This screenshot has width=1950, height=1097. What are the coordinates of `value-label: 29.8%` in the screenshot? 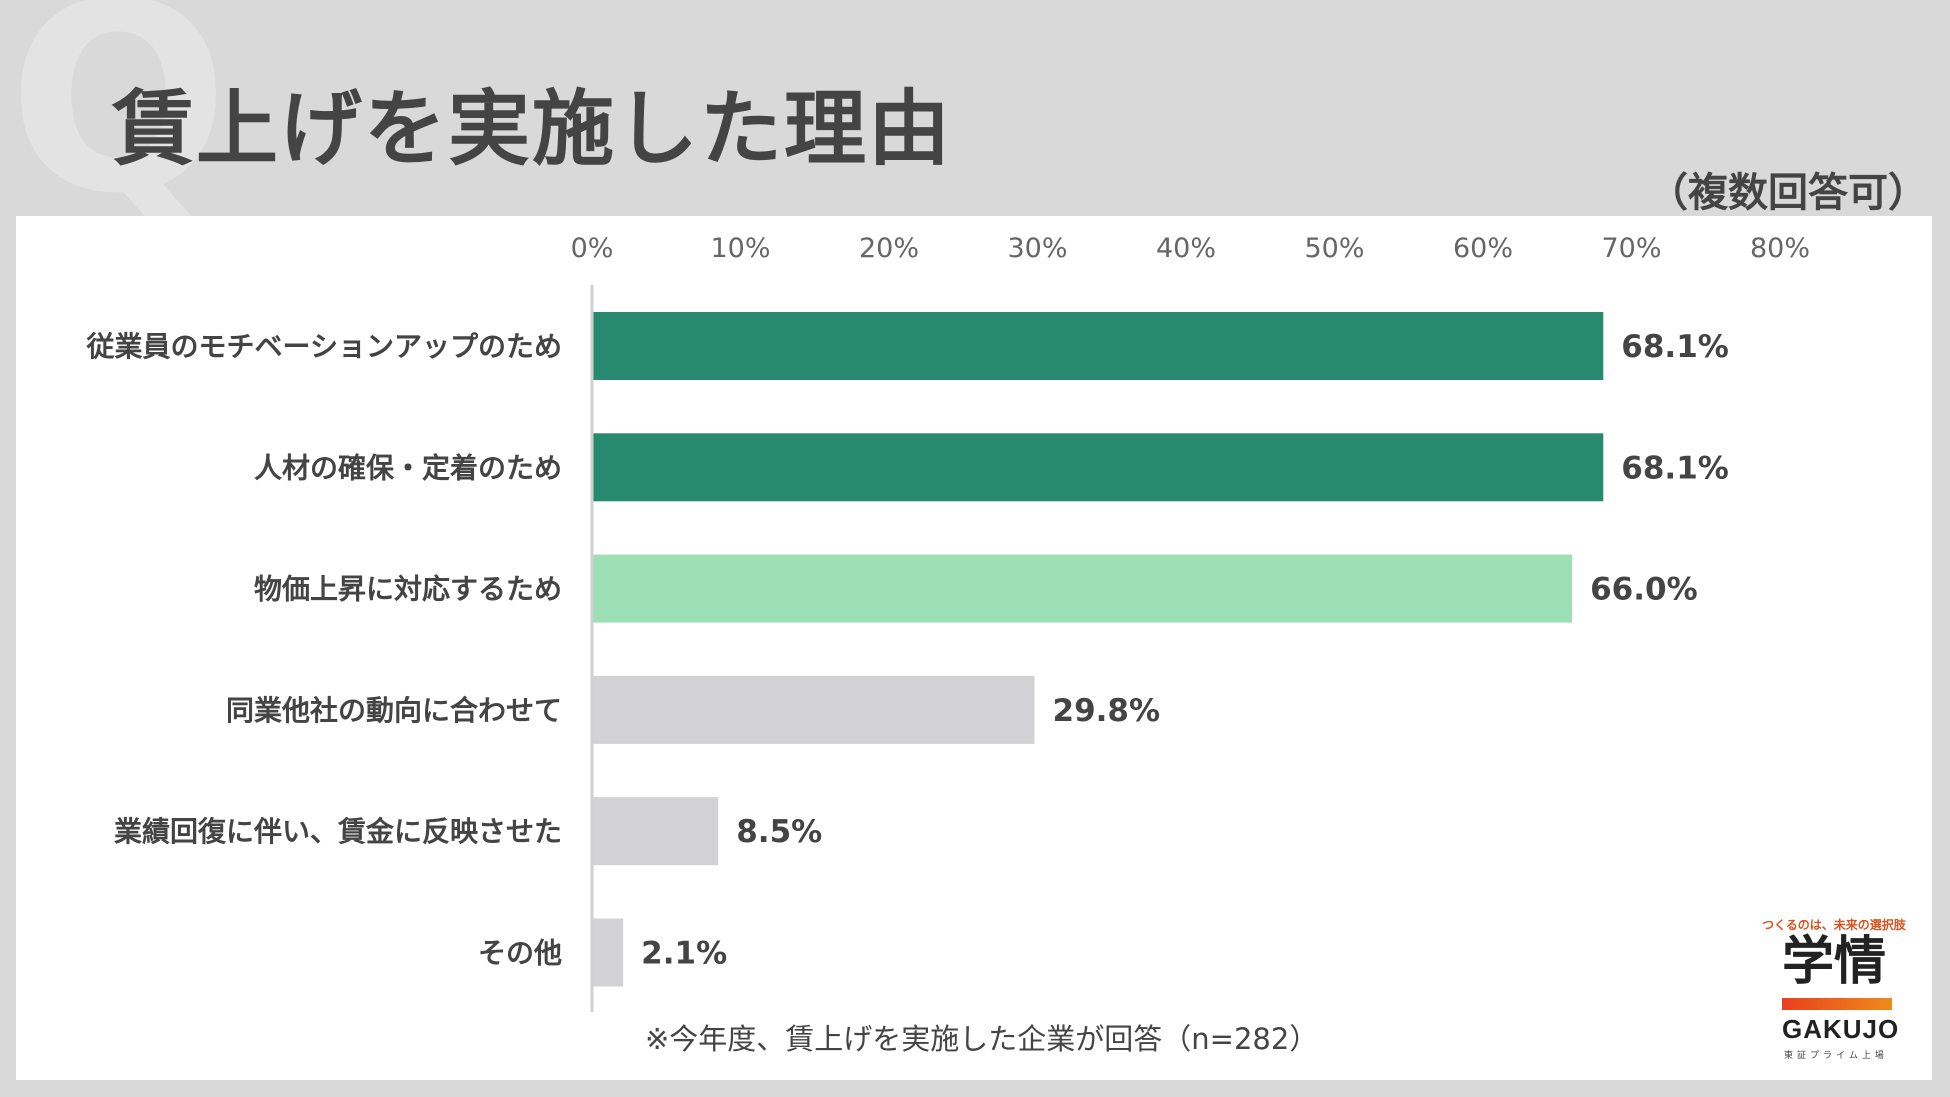 It's located at (1107, 711).